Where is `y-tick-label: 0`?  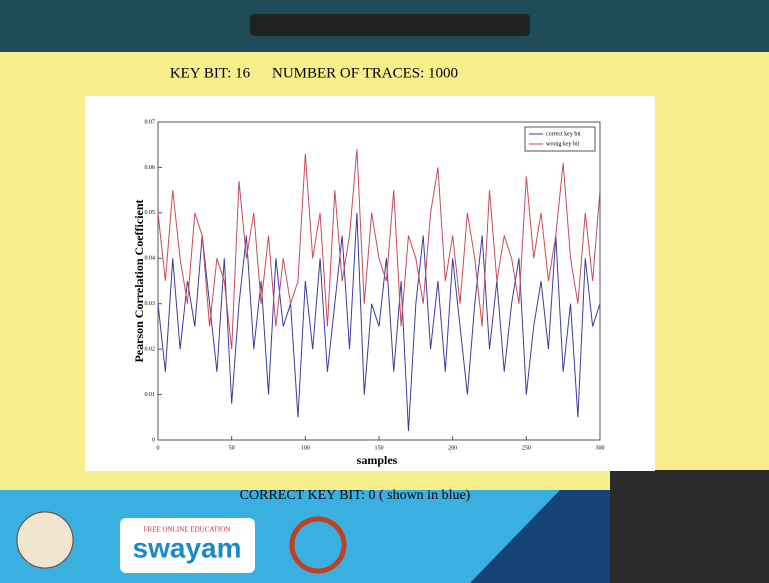
y-tick-label: 0 is located at coordinates (153, 440).